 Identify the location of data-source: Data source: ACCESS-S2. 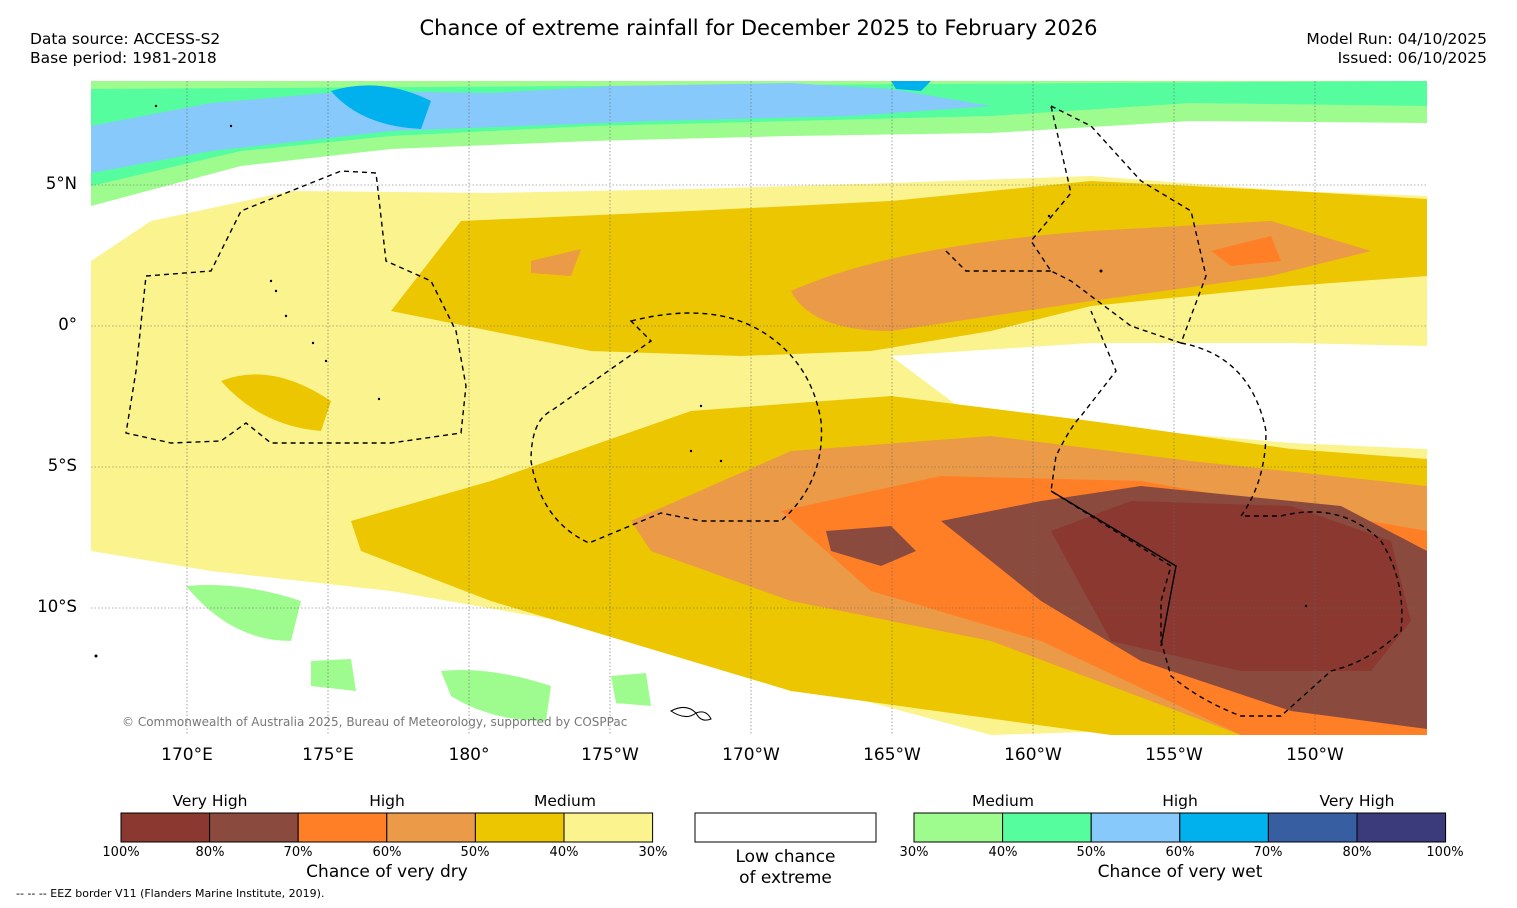
(125, 39).